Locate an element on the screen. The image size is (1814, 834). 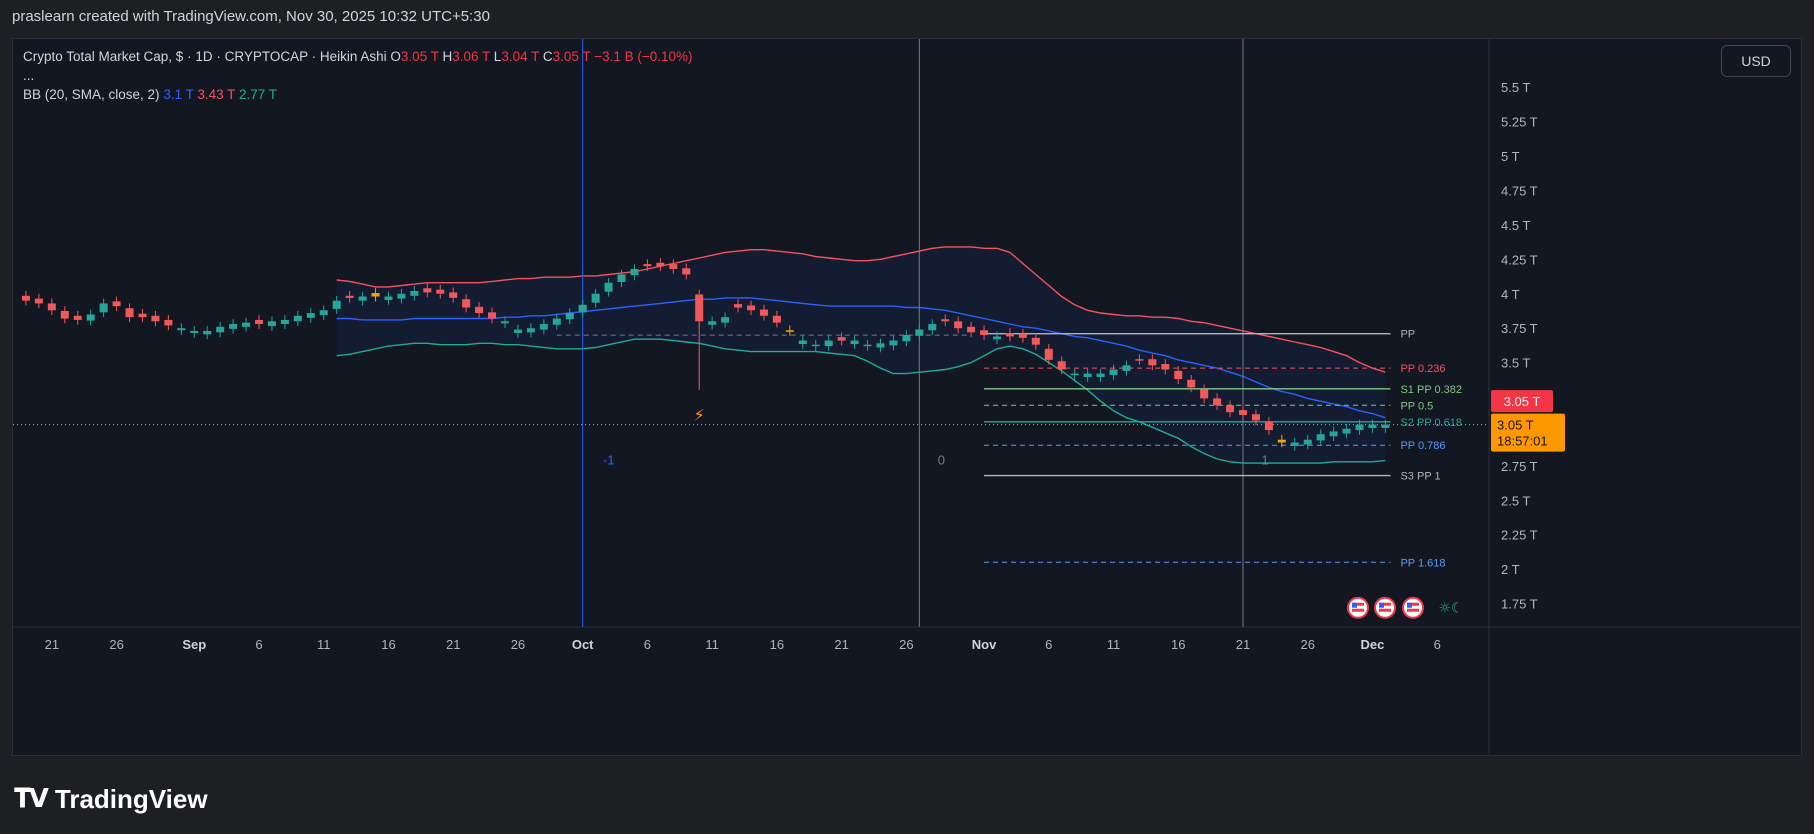
ohlc-close: 3.05 T is located at coordinates (571, 56).